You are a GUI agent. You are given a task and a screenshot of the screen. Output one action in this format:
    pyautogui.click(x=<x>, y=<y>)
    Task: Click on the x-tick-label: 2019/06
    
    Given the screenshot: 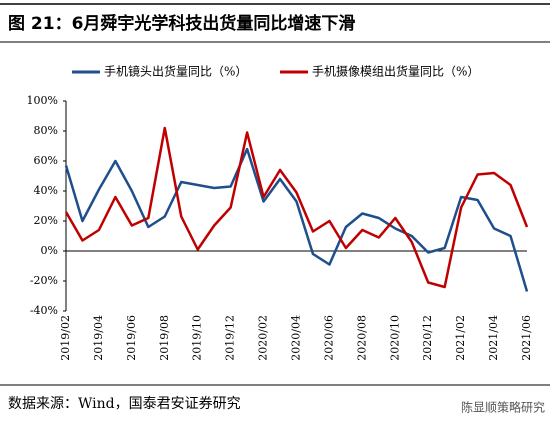 What is the action you would take?
    pyautogui.click(x=131, y=338)
    